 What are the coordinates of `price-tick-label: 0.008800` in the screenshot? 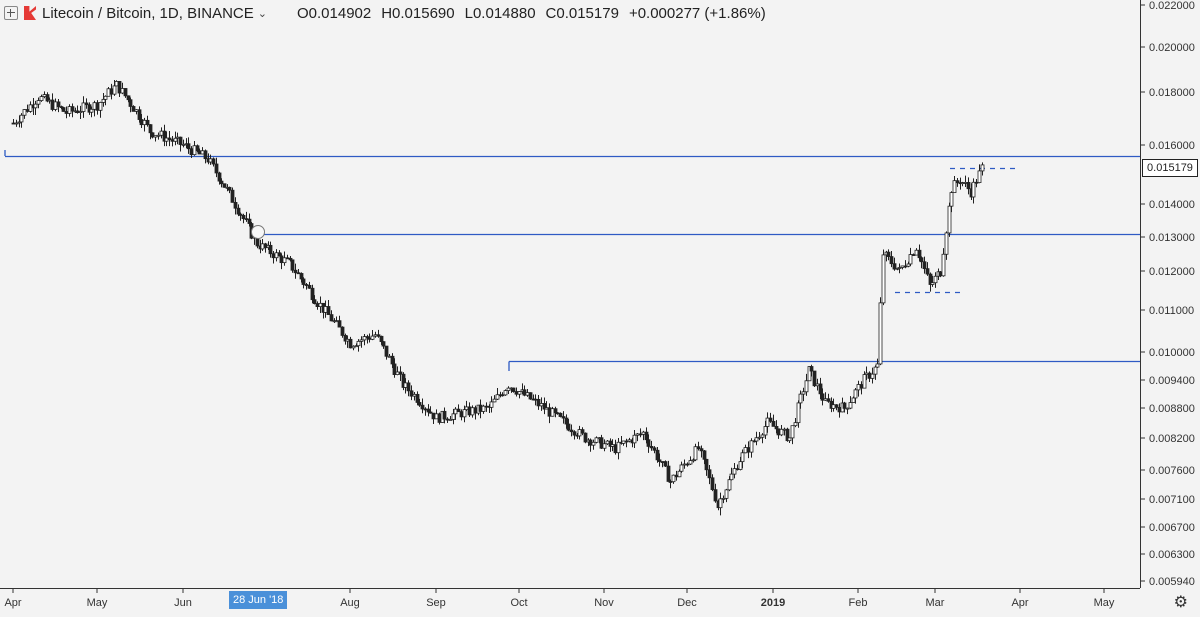 It's located at (1172, 409).